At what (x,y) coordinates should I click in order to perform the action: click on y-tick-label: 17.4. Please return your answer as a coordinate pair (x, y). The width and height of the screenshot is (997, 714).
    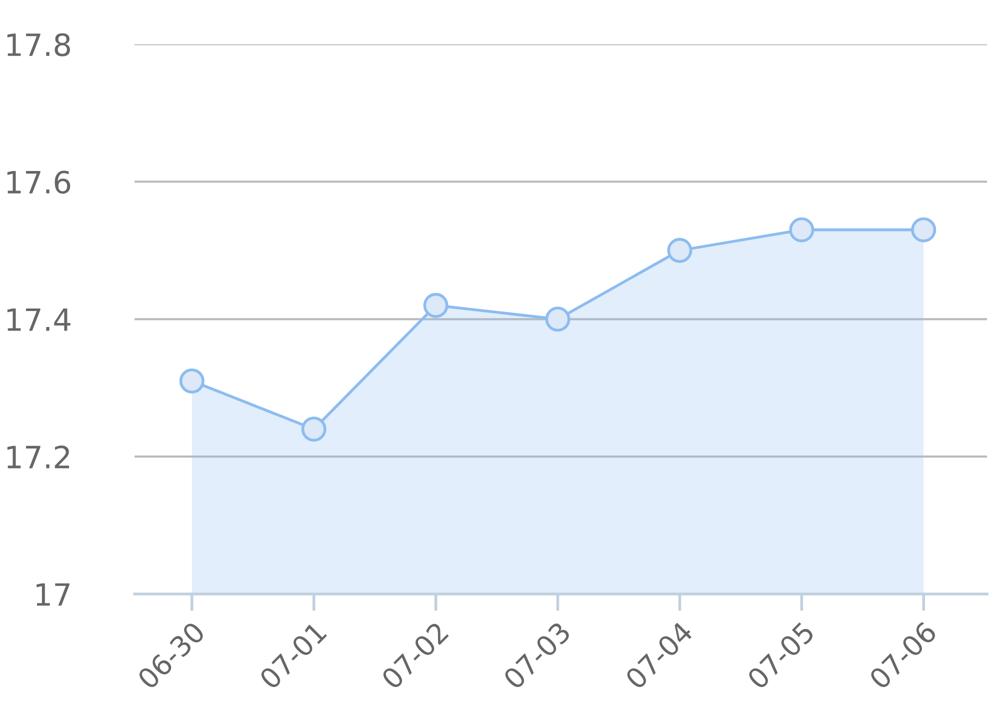
    Looking at the image, I should click on (38, 319).